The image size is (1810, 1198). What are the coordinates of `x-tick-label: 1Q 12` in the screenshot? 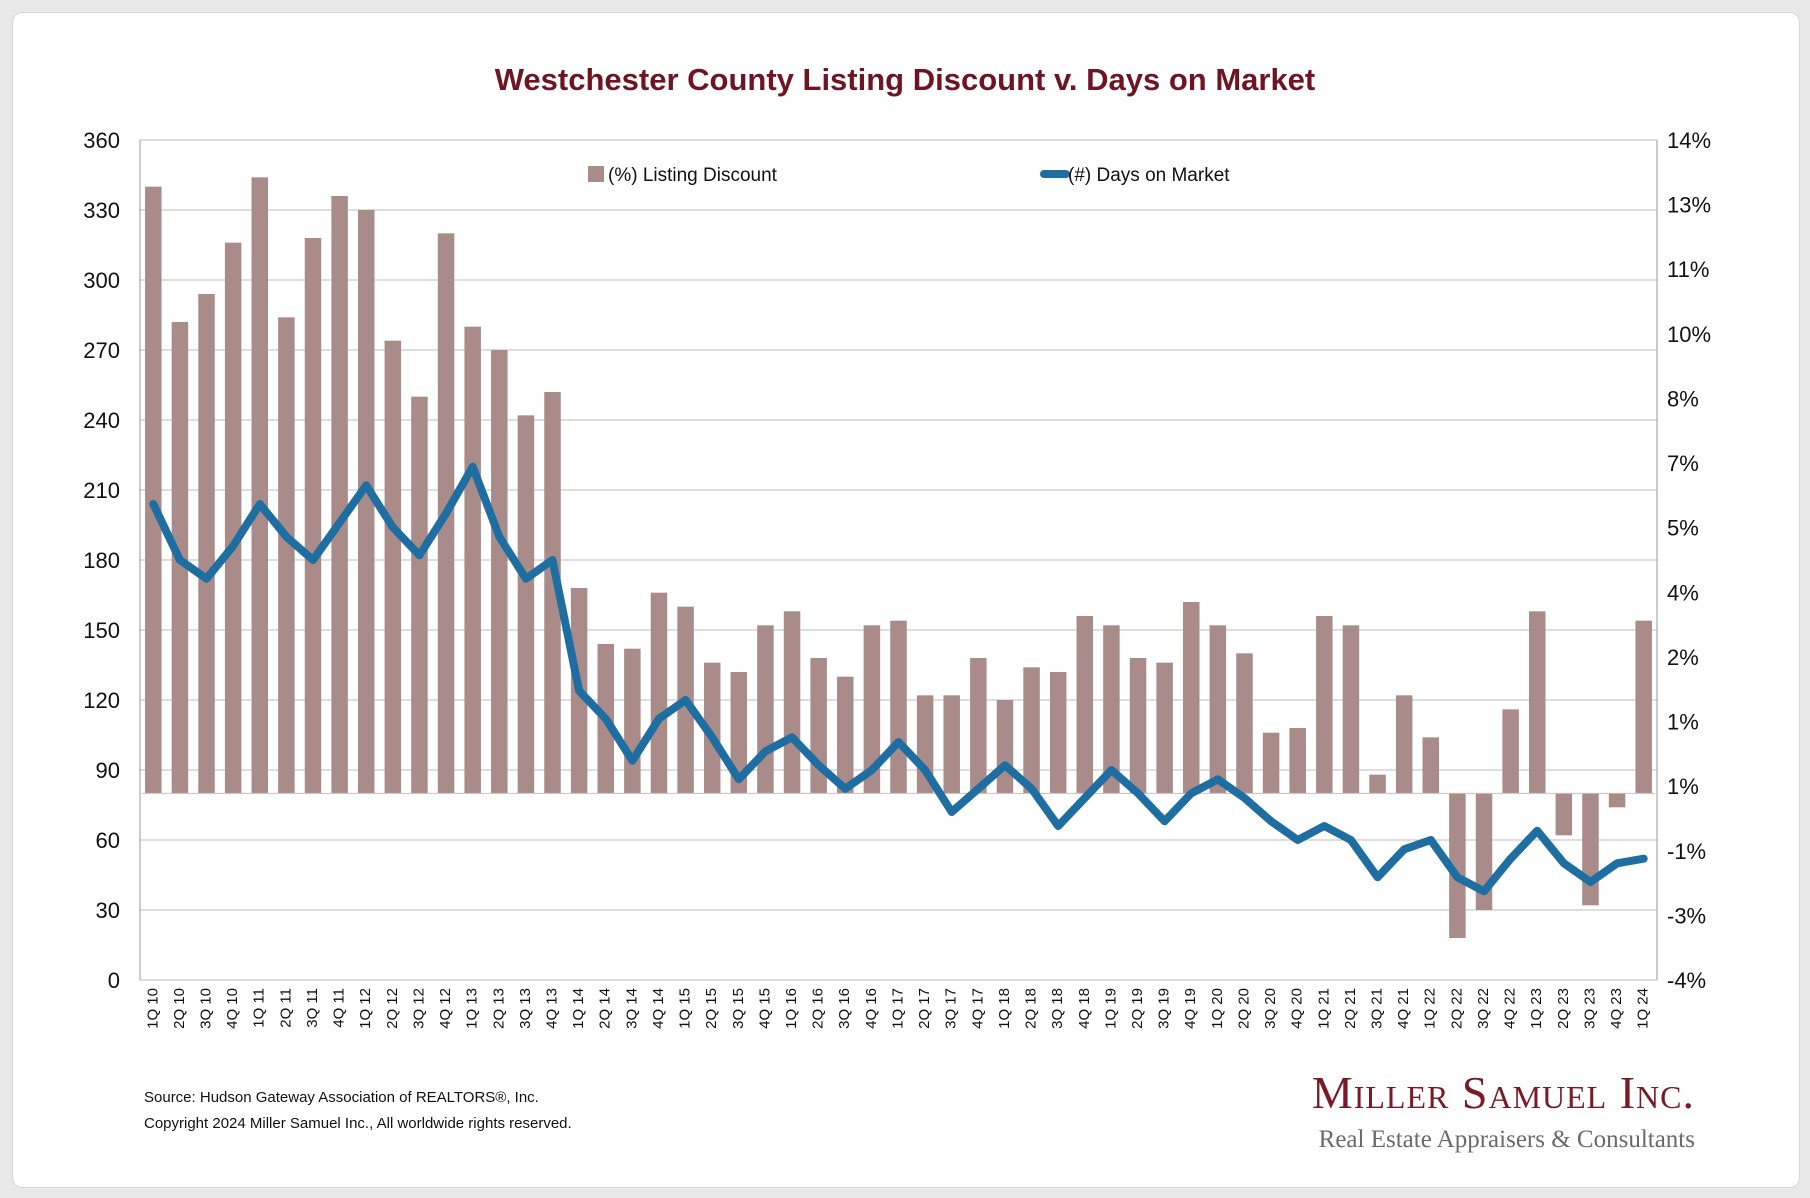 It's located at (365, 1008).